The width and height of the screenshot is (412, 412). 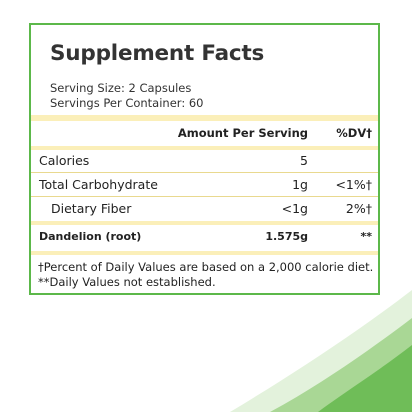 What do you see at coordinates (127, 103) in the screenshot?
I see `servings-per-container: Servings Per Container: 60` at bounding box center [127, 103].